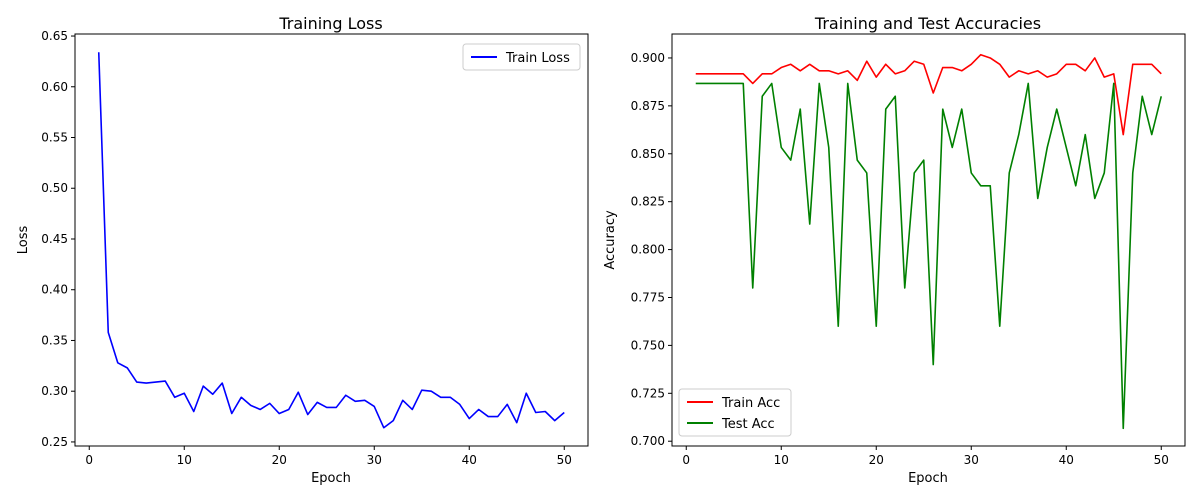 This screenshot has width=1200, height=500. I want to click on chart-title: Training Loss, so click(330, 23).